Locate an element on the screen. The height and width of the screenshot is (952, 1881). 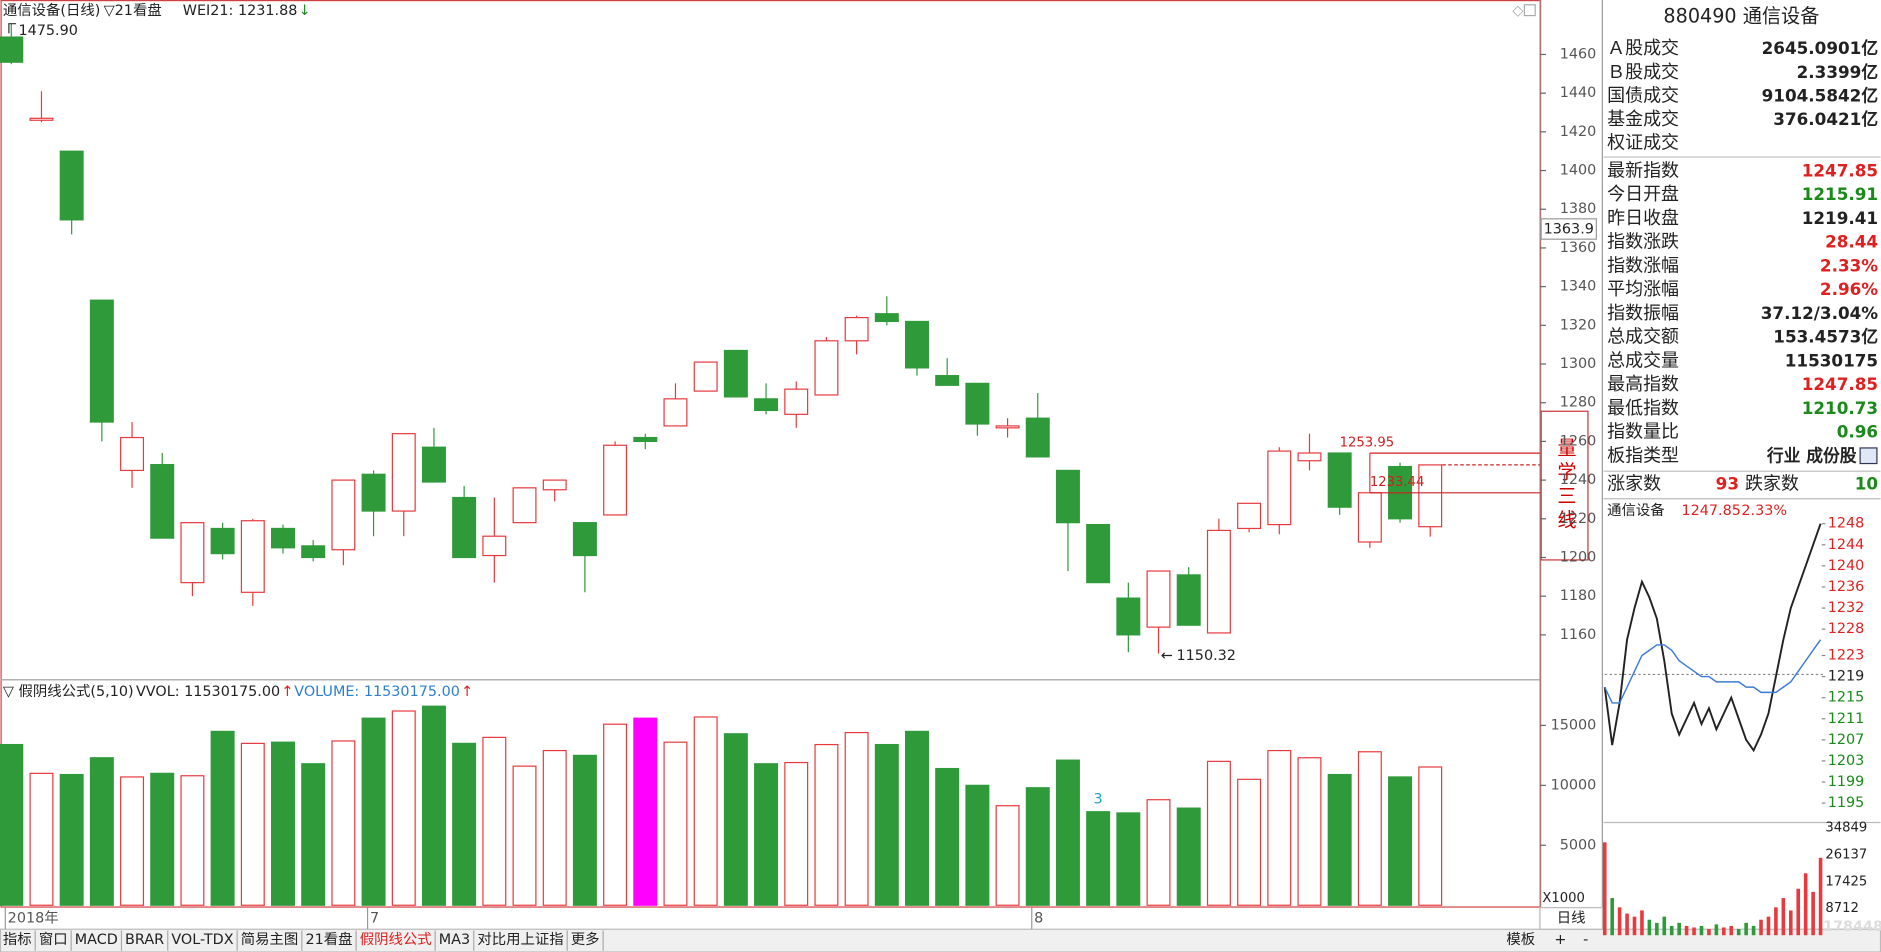
row-label: Ａ股成交 is located at coordinates (1643, 48).